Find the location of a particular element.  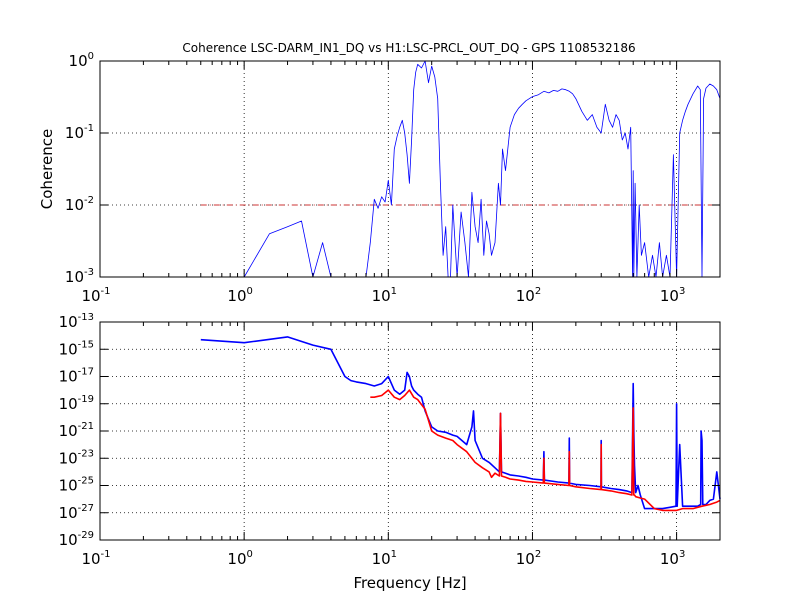

coherence-y-tick-exponent: -1 is located at coordinates (89, 128).